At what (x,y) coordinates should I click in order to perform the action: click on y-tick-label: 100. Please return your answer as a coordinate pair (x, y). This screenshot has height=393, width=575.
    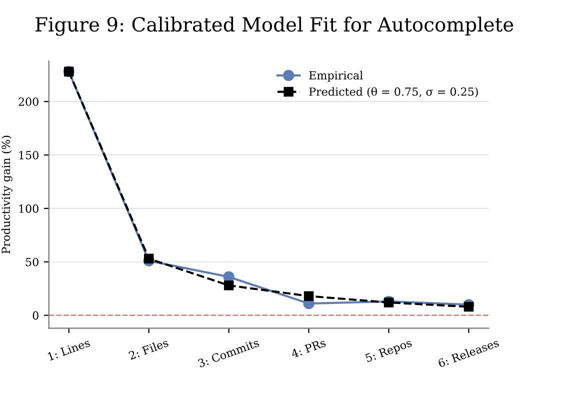
    Looking at the image, I should click on (28, 208).